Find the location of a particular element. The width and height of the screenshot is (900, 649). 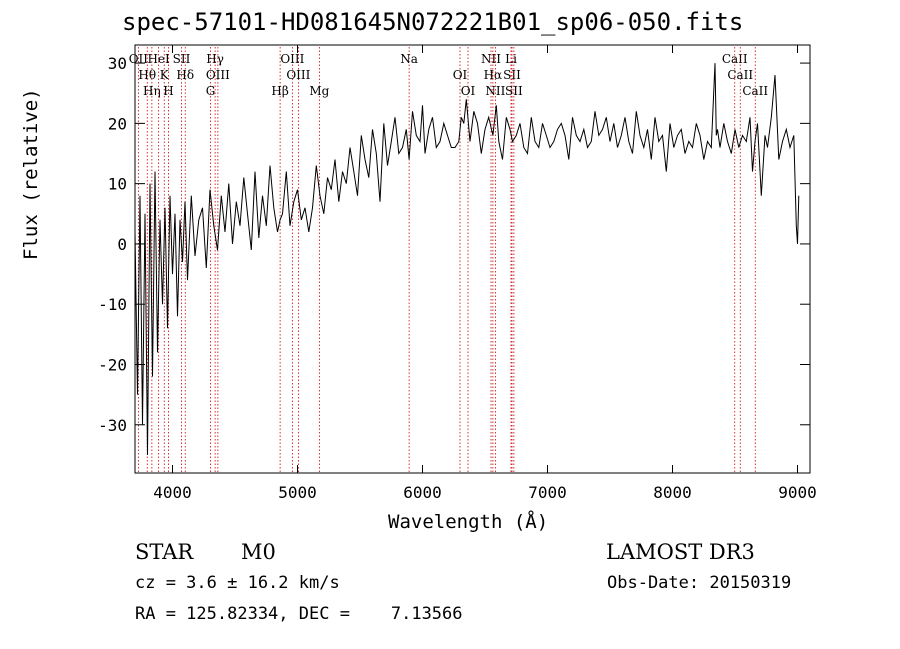

x-tick-label-4: 8000 is located at coordinates (672, 492).